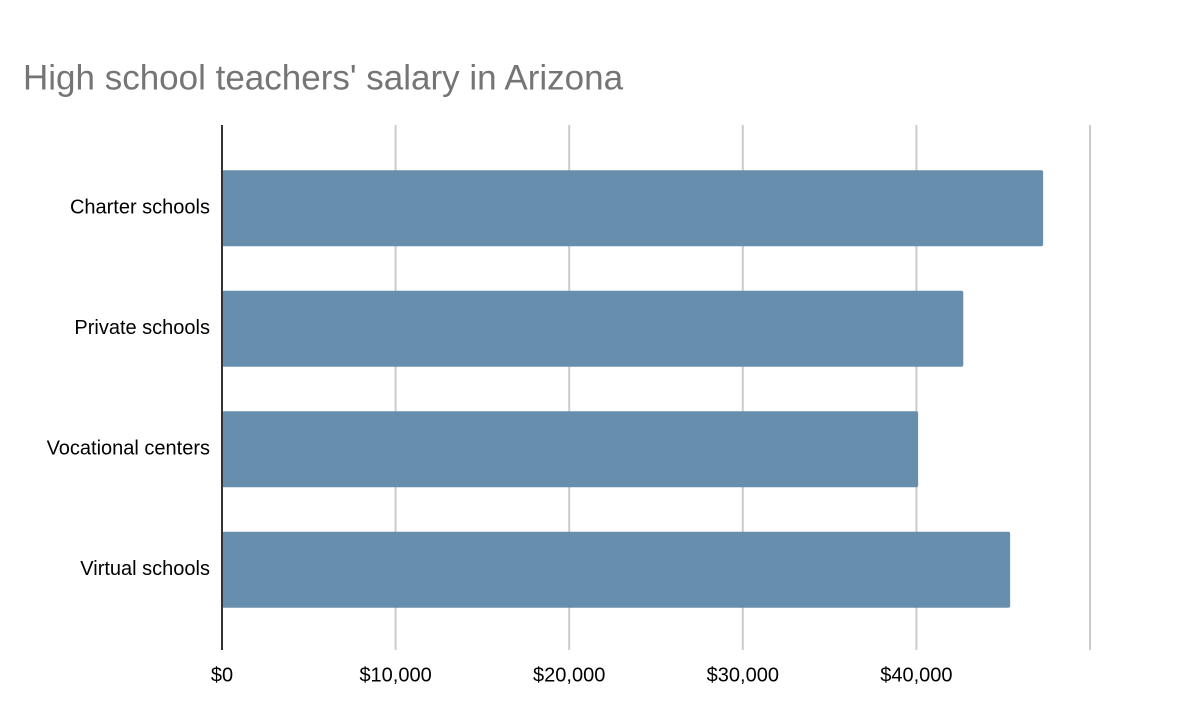  I want to click on y-tick-label: Private schools, so click(142, 328).